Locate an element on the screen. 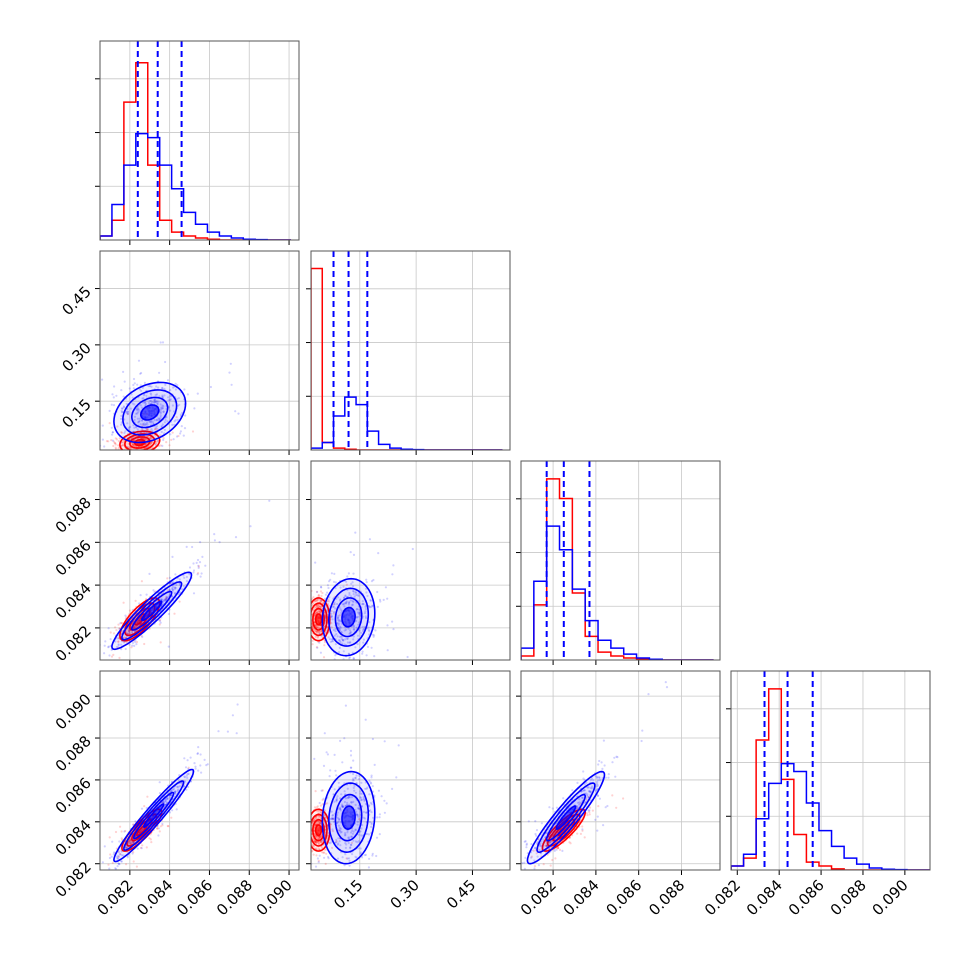  histogram-series-a is located at coordinates (407, 358).